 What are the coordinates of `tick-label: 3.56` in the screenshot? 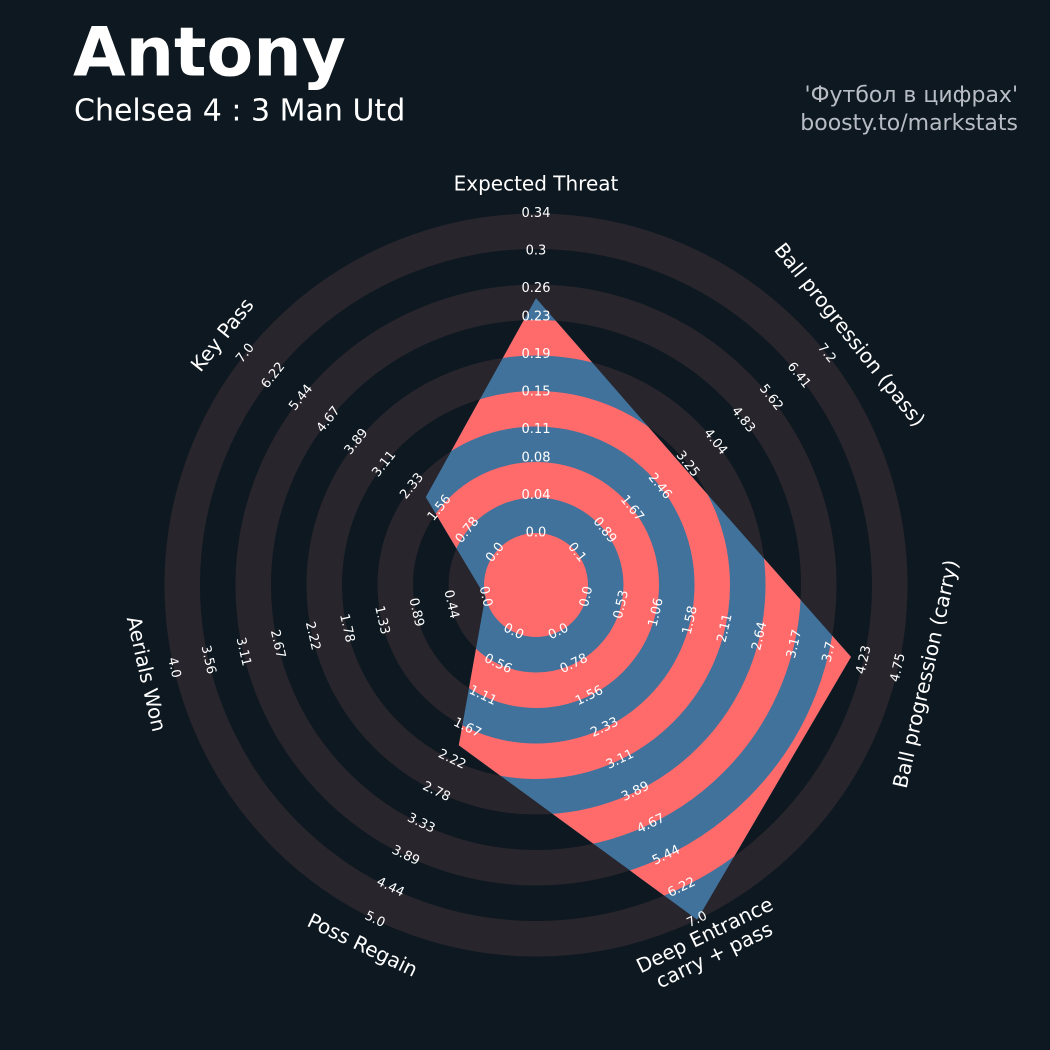 It's located at (208, 660).